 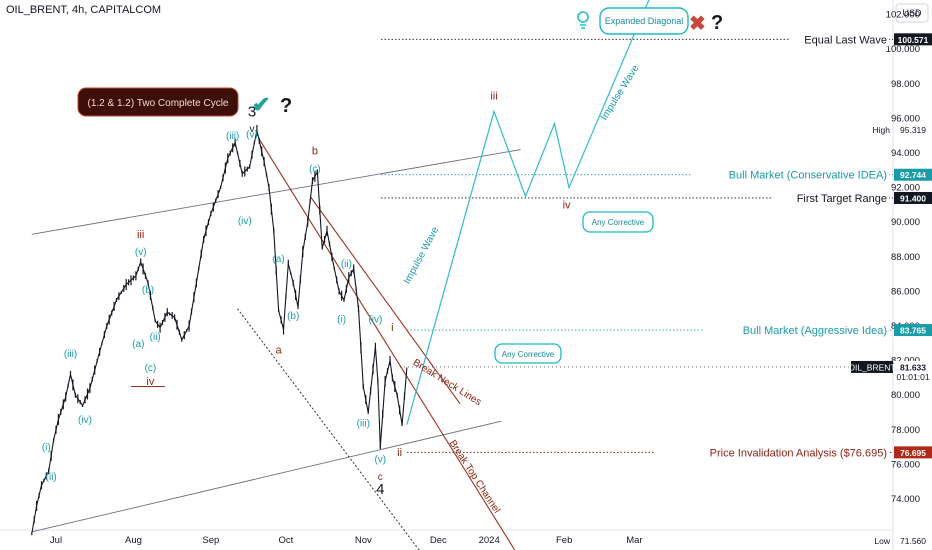 What do you see at coordinates (634, 540) in the screenshot?
I see `x-tick-label: Mar` at bounding box center [634, 540].